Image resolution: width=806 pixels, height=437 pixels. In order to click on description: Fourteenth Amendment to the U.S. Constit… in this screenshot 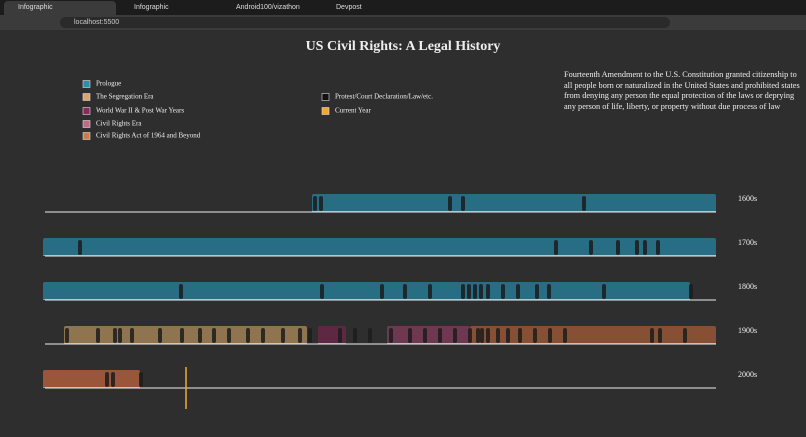, I will do `click(682, 90)`.